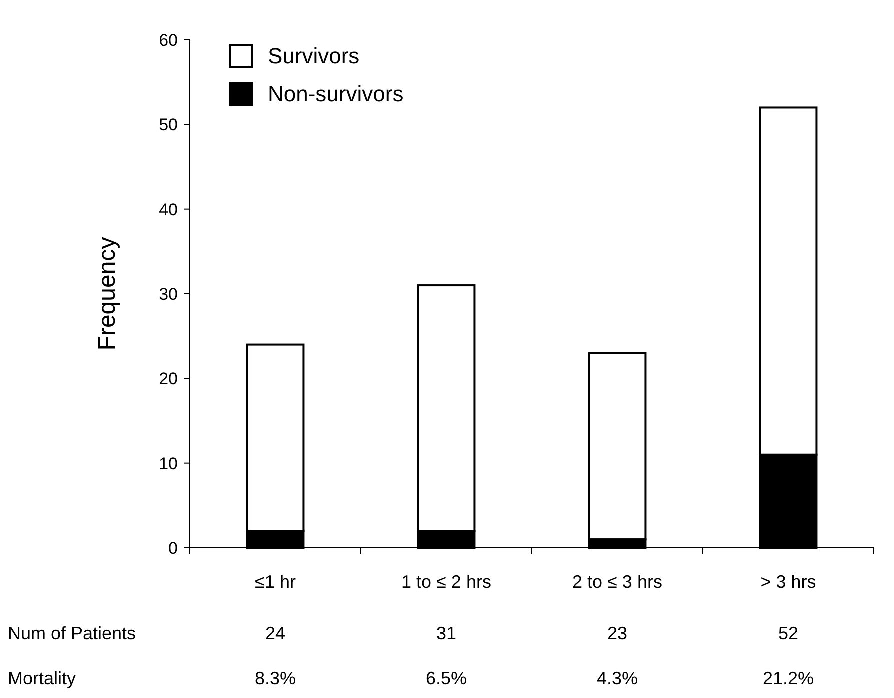 The height and width of the screenshot is (698, 894). Describe the element at coordinates (617, 633) in the screenshot. I see `text: 23` at that location.